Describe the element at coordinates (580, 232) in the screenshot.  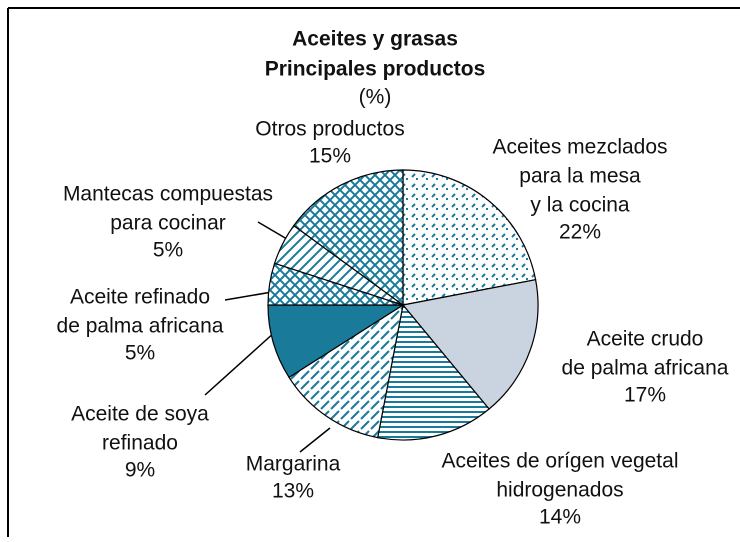
I see `slice-value-label: 22%` at that location.